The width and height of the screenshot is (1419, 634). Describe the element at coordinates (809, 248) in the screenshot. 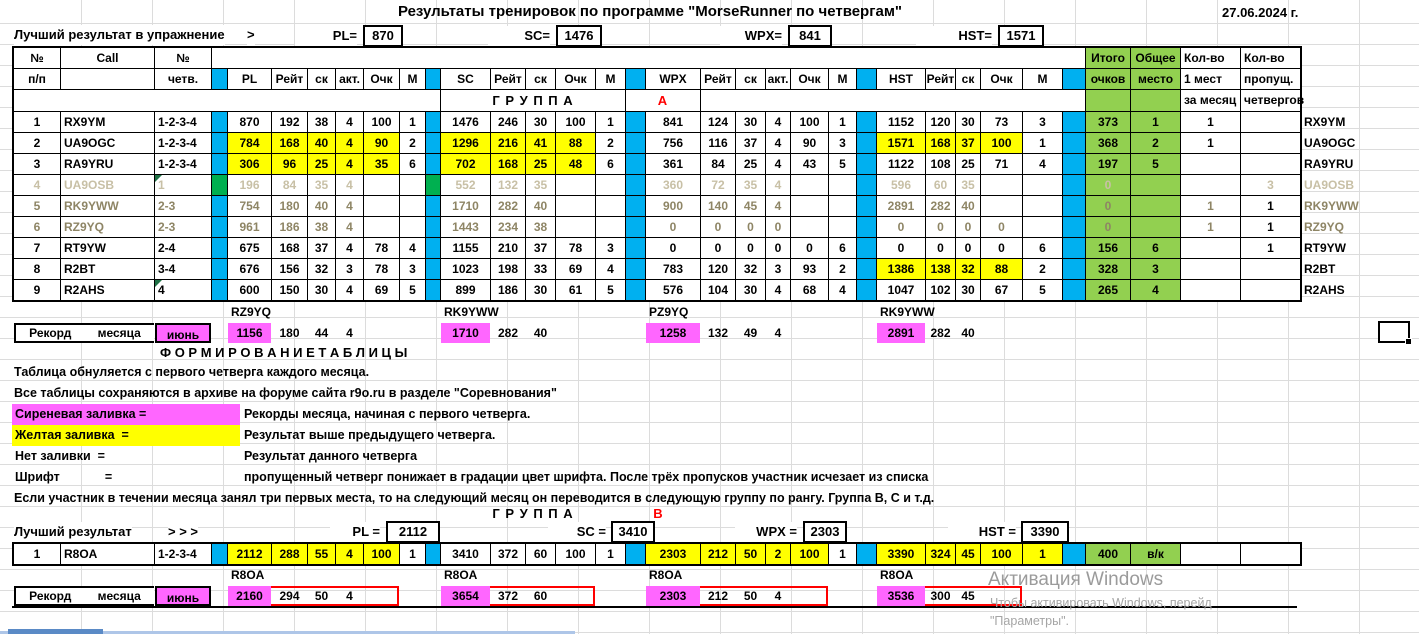

I see `cell-wpx-4: 0` at that location.